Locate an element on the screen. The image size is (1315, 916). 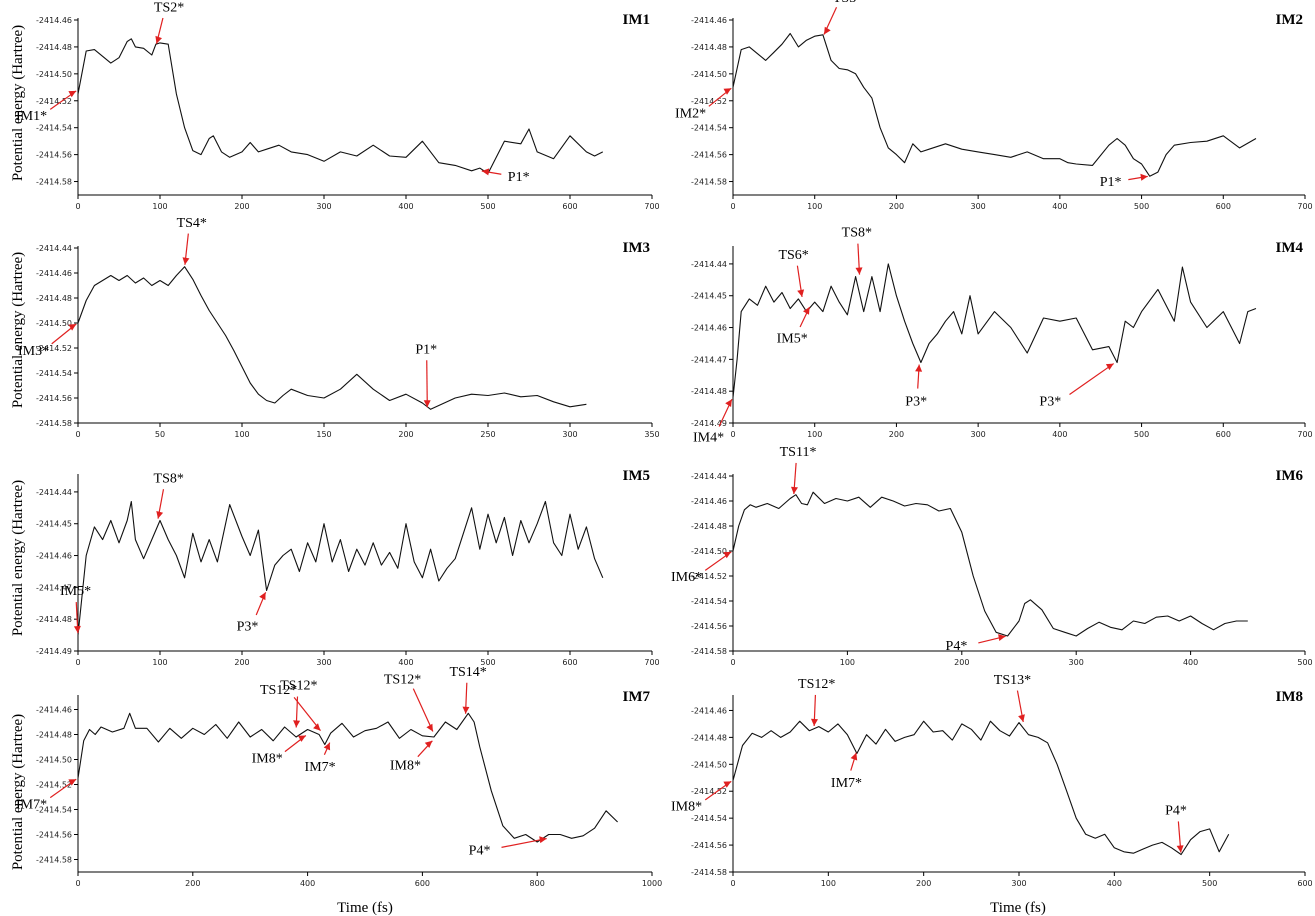
panel-title: IM4 is located at coordinates (1290, 248).